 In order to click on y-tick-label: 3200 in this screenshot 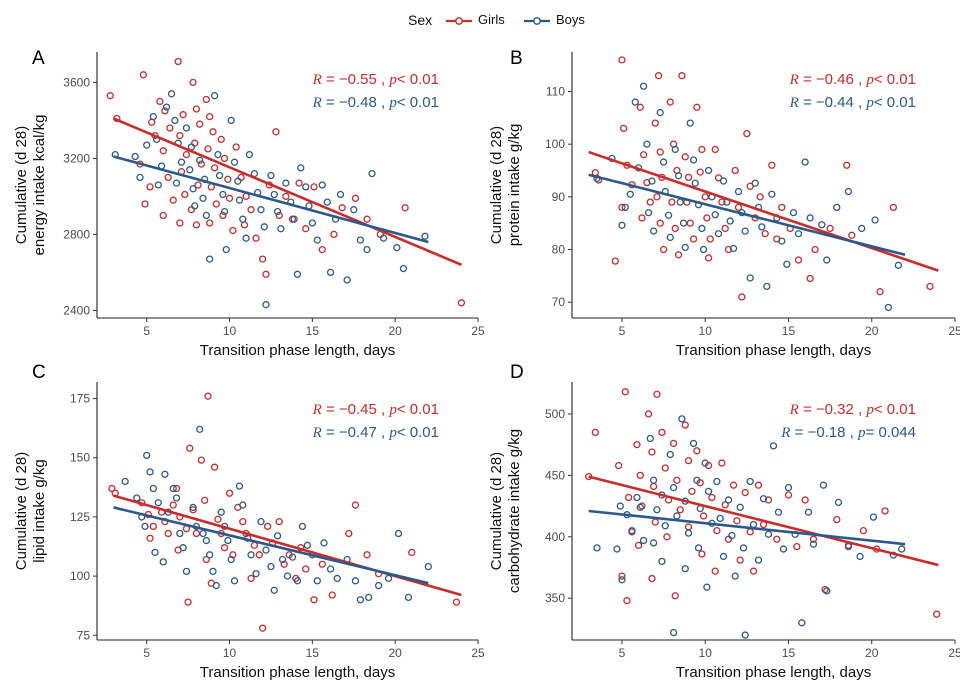, I will do `click(76, 158)`.